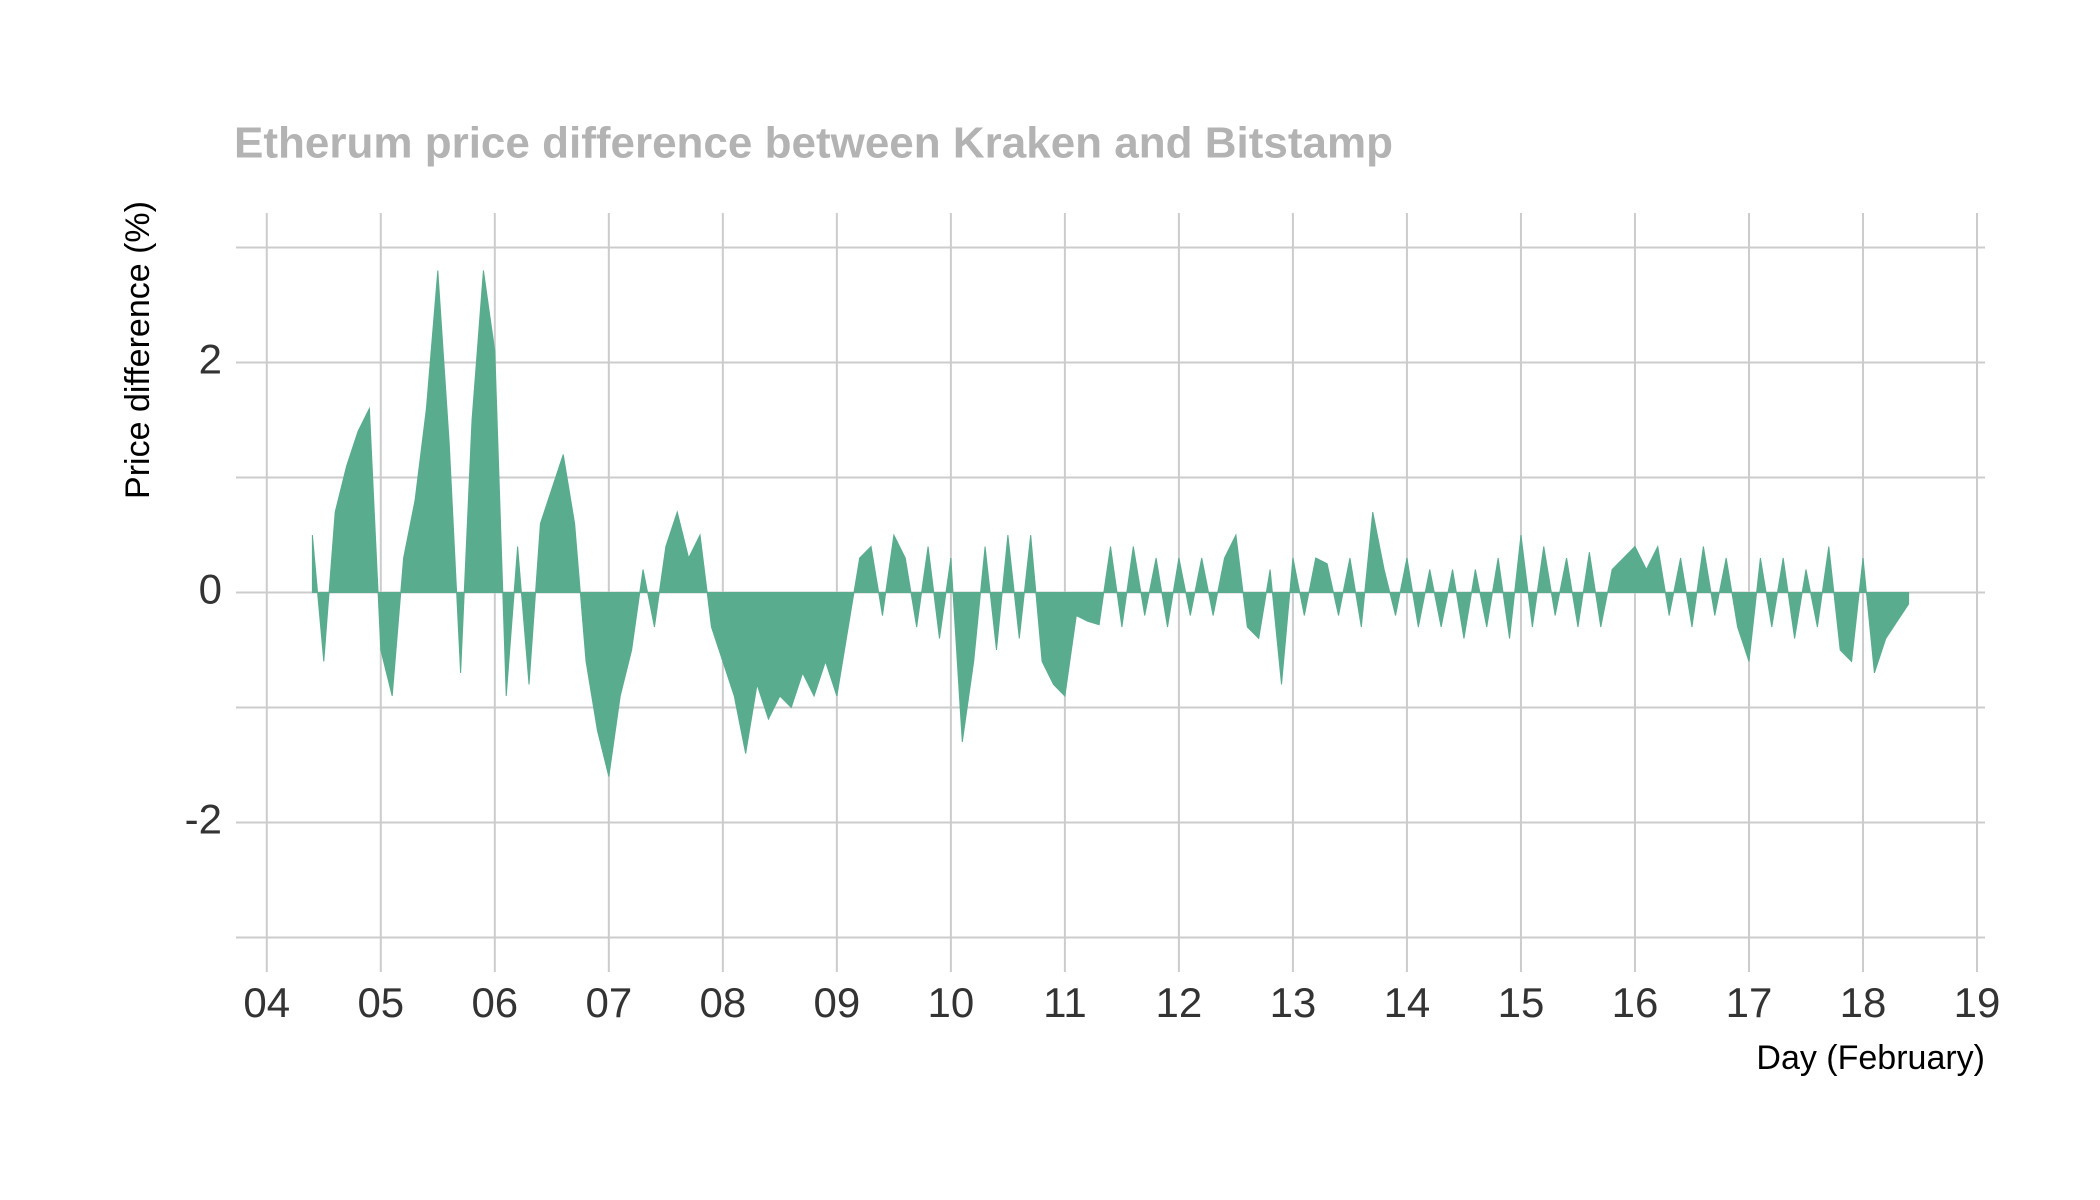 The width and height of the screenshot is (2100, 1200). What do you see at coordinates (203, 819) in the screenshot?
I see `y-tick-label: -2` at bounding box center [203, 819].